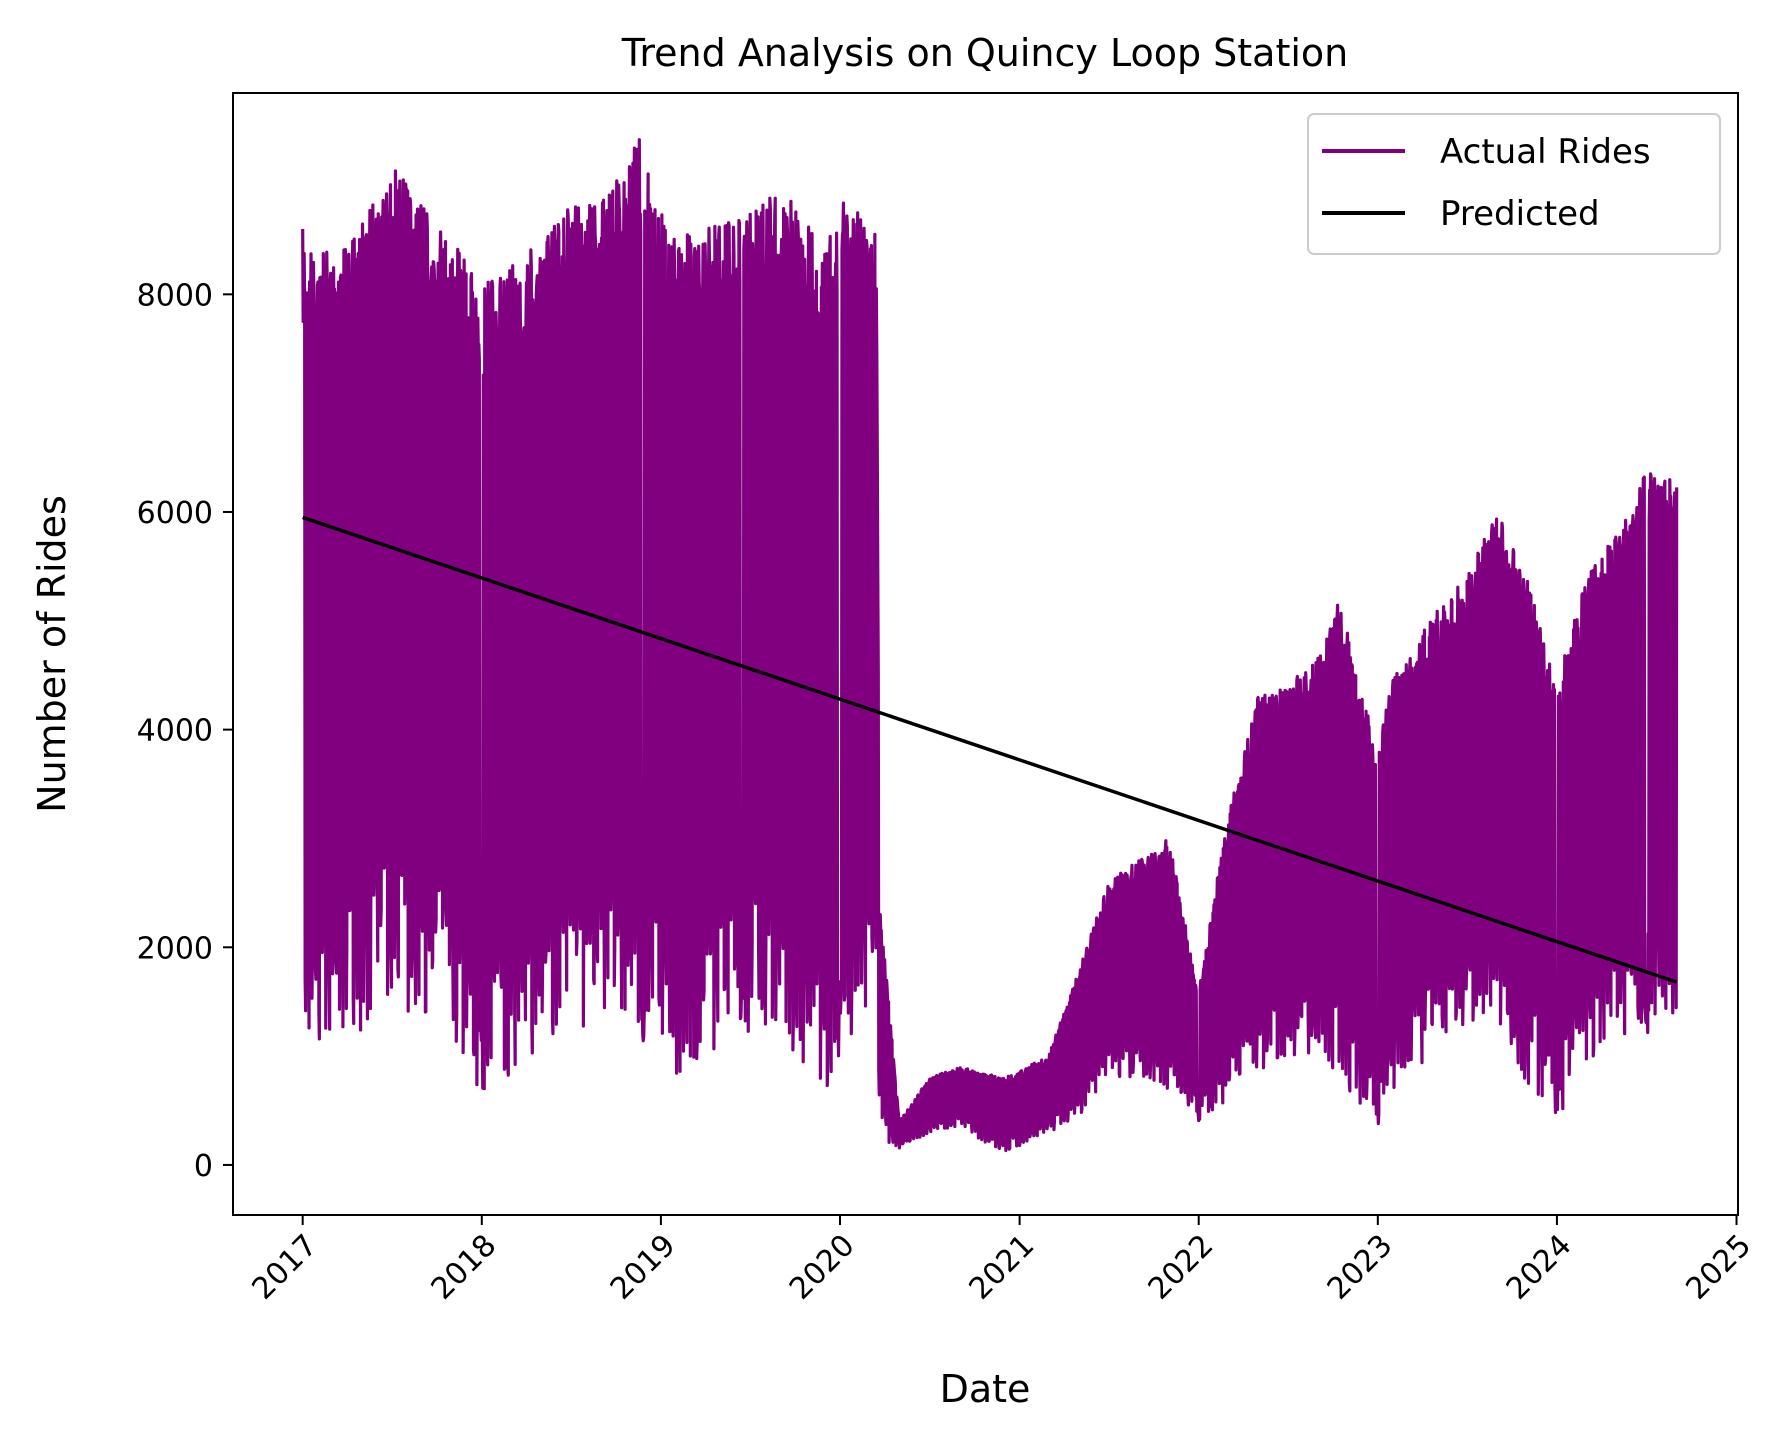 The height and width of the screenshot is (1430, 1792). Describe the element at coordinates (175, 513) in the screenshot. I see `y-tick-label: 6000` at that location.